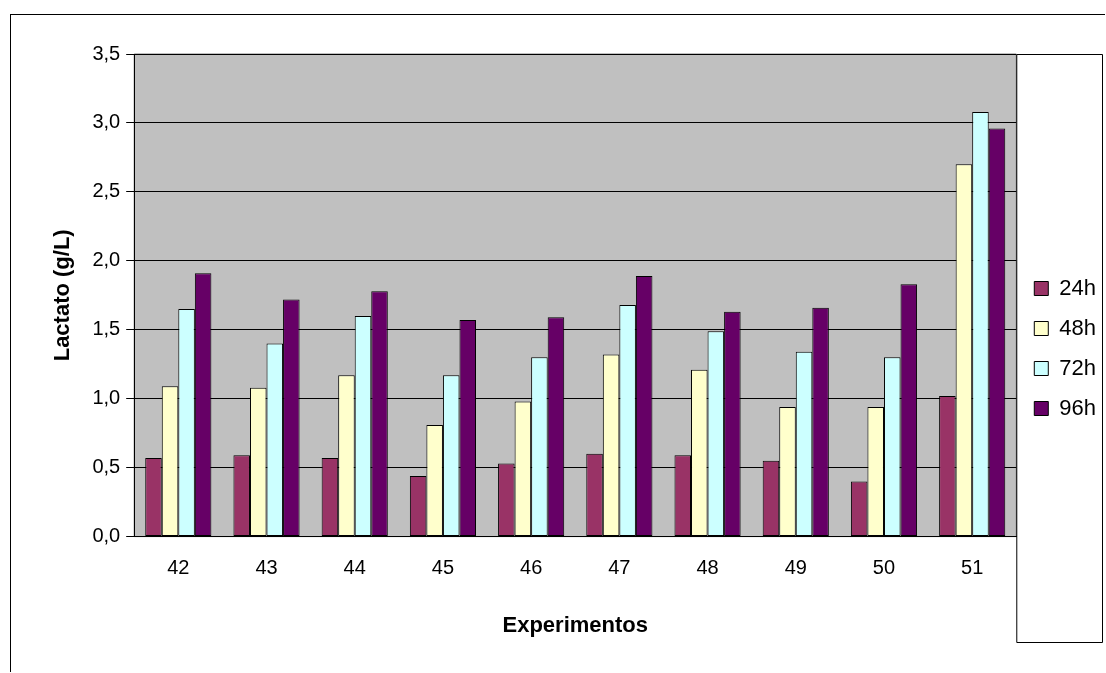  I want to click on legend-label: 24h, so click(1078, 287).